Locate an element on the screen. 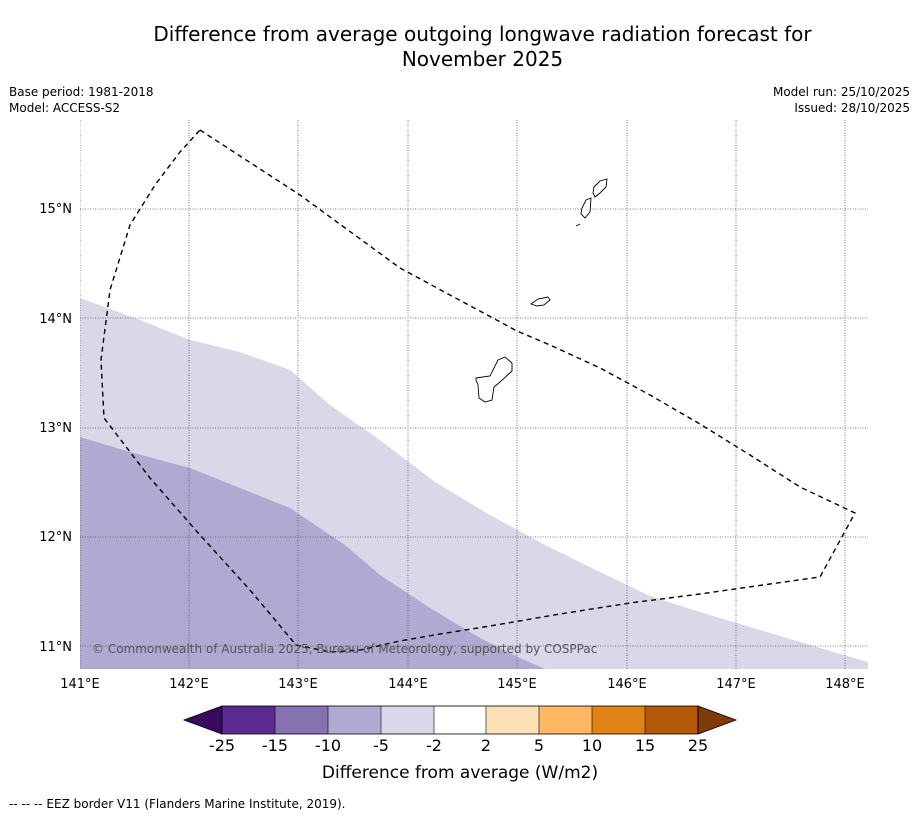 The width and height of the screenshot is (919, 816). island-tinian is located at coordinates (586, 208).